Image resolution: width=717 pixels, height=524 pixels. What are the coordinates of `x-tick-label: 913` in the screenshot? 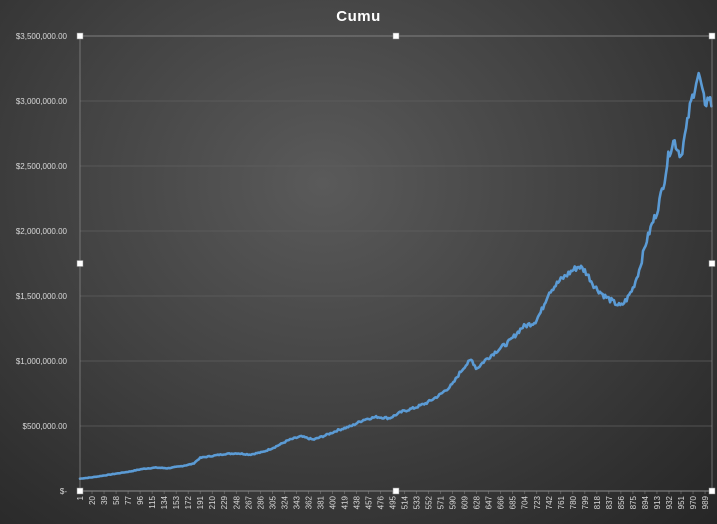 It's located at (657, 502).